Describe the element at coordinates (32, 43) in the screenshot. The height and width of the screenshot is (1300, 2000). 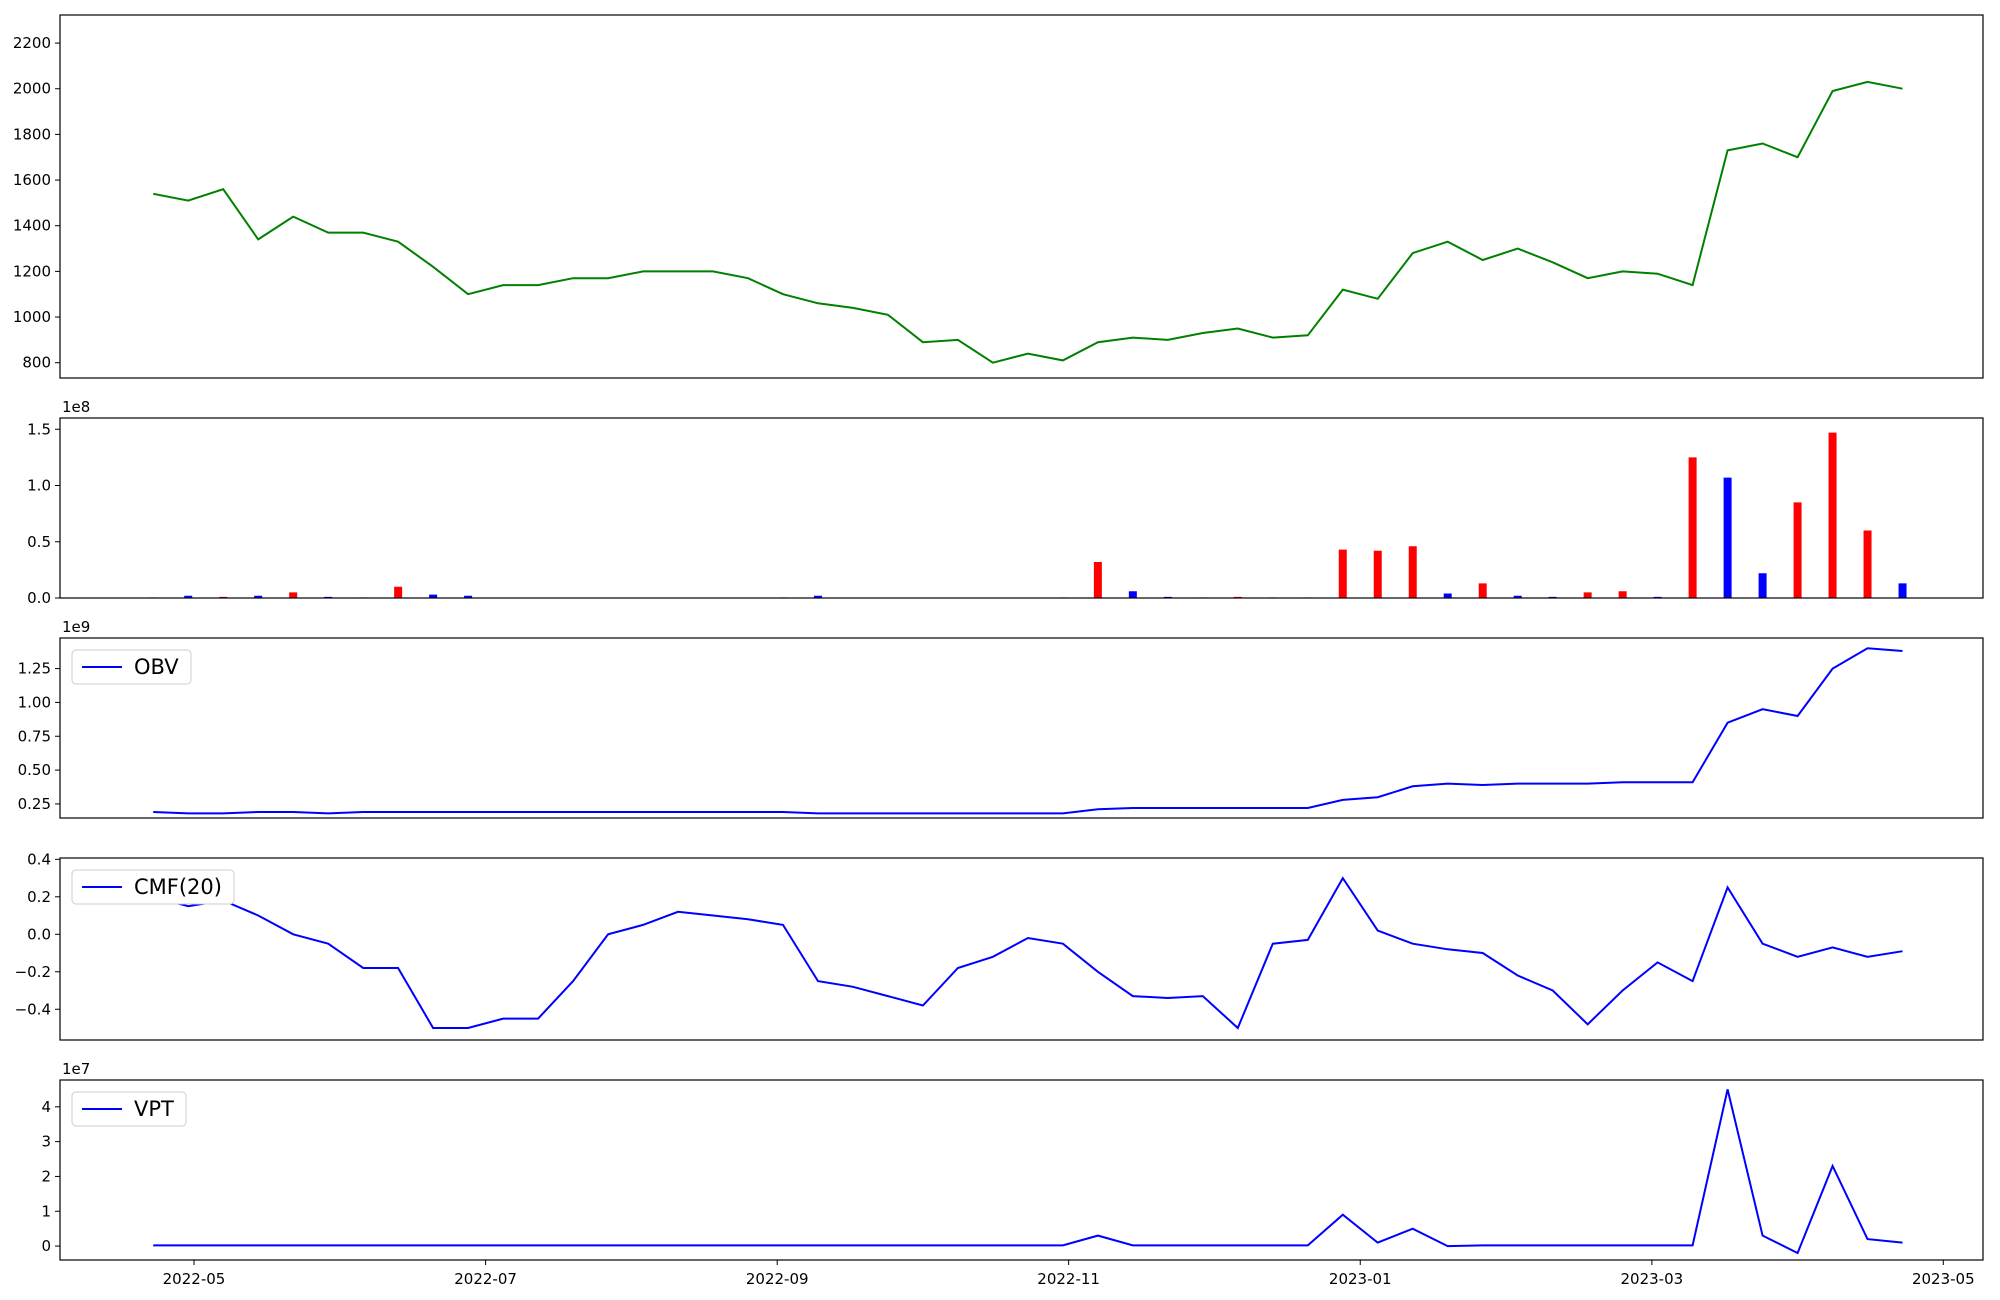
I see `y-tick-label: 2200` at that location.